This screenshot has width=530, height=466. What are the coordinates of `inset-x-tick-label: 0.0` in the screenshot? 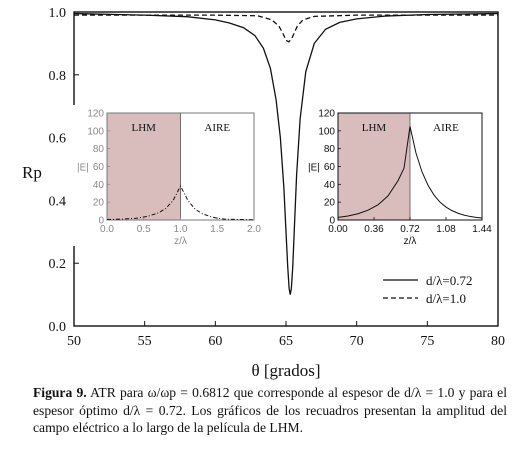 It's located at (107, 229).